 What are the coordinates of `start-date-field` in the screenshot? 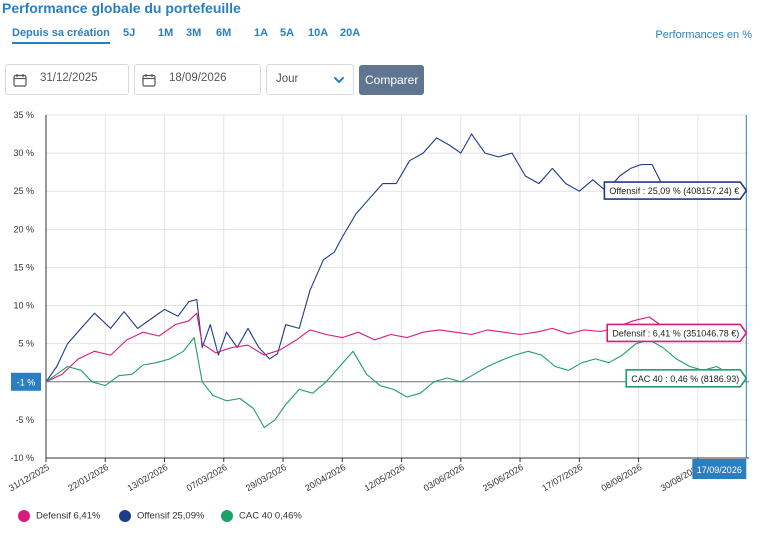 It's located at (67, 79).